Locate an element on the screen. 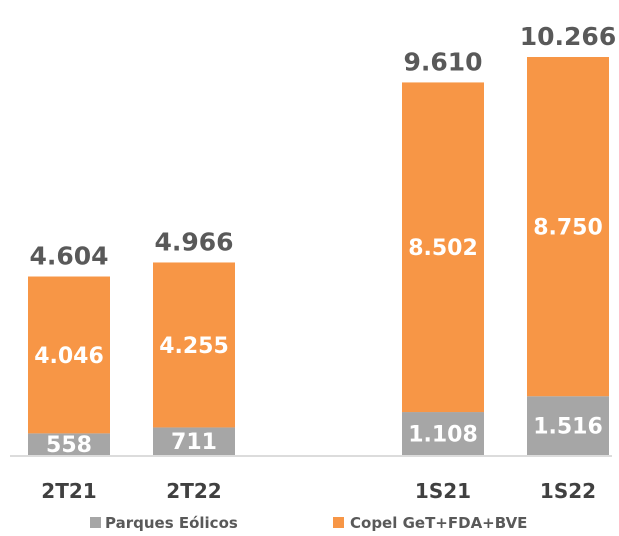 This screenshot has height=536, width=619. total-label-1s22: 10.266 is located at coordinates (568, 36).